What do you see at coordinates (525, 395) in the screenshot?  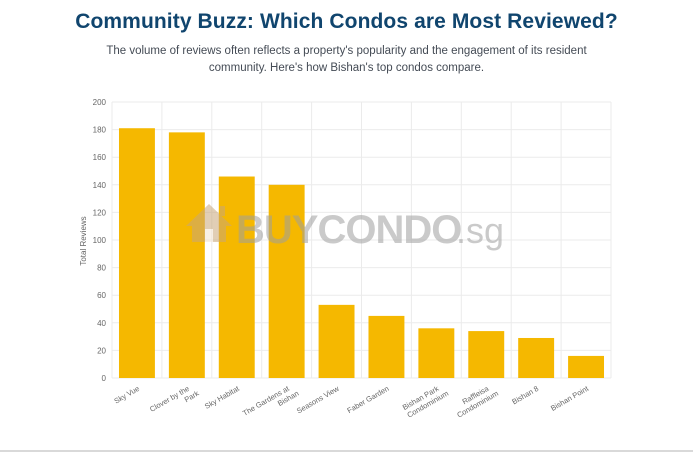 I see `x-tick-label: Bishan 8` at bounding box center [525, 395].